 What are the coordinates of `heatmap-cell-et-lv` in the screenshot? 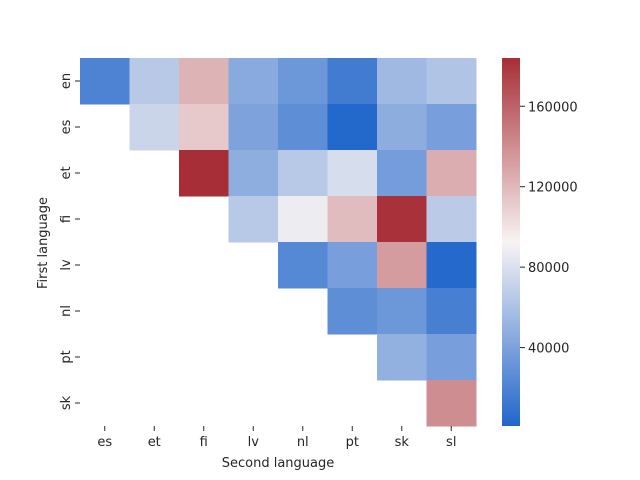 It's located at (253, 173).